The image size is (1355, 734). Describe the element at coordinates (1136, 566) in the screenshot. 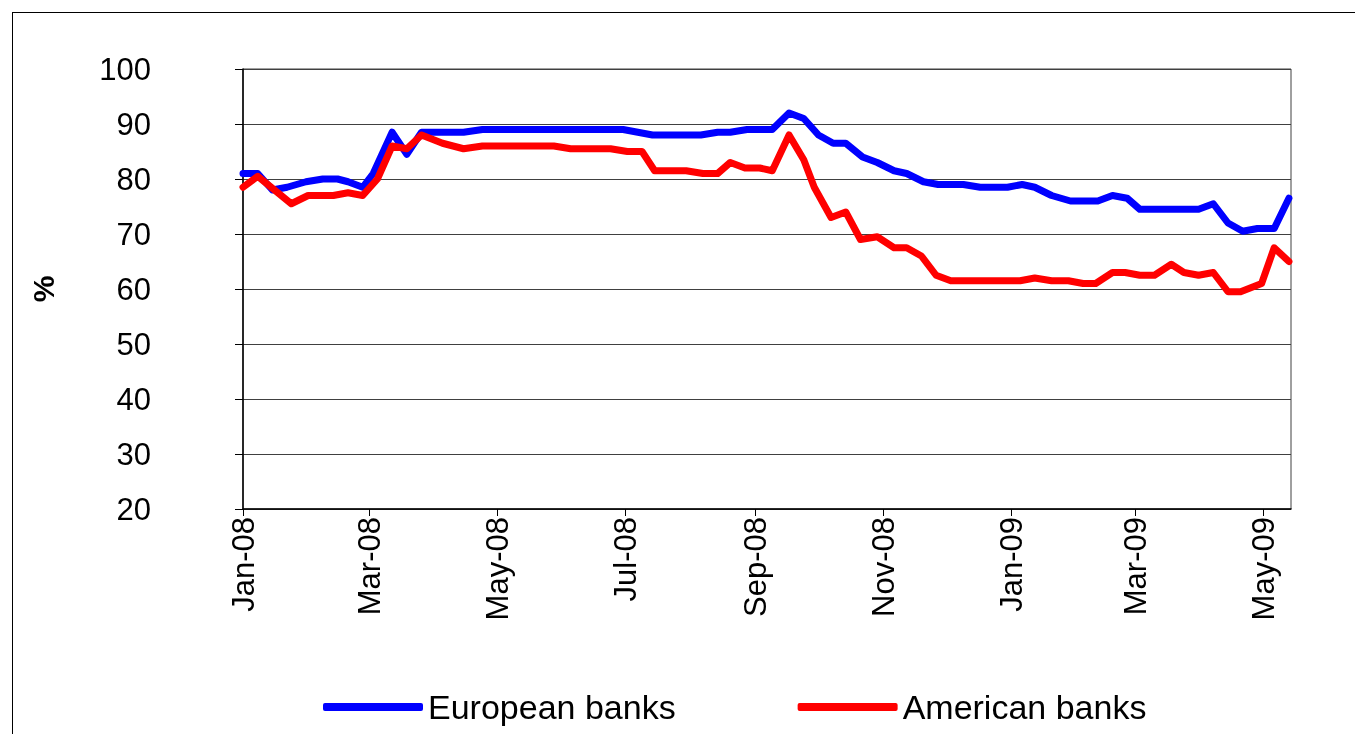

I see `x-tick-label: Mar-09` at that location.